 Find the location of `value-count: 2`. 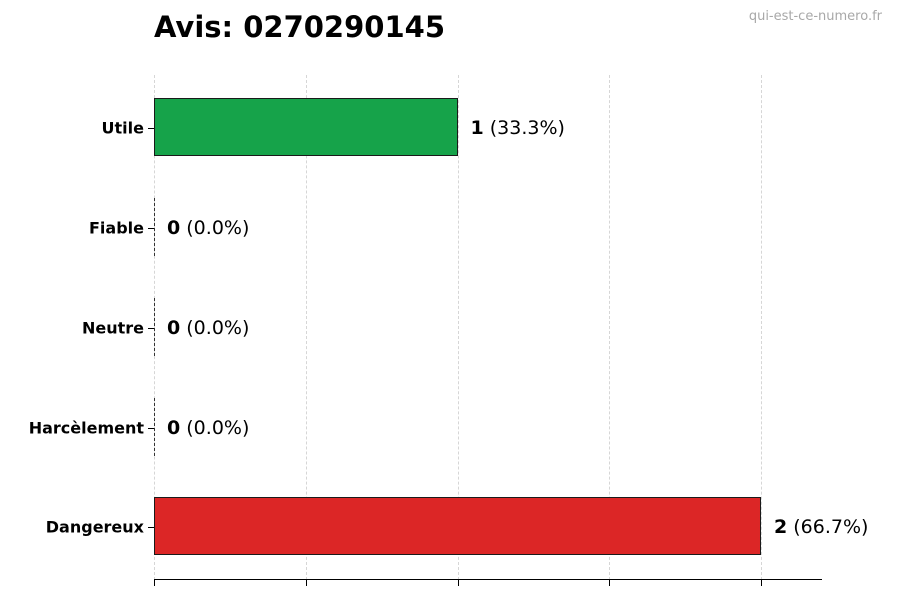

value-count: 2 is located at coordinates (781, 527).